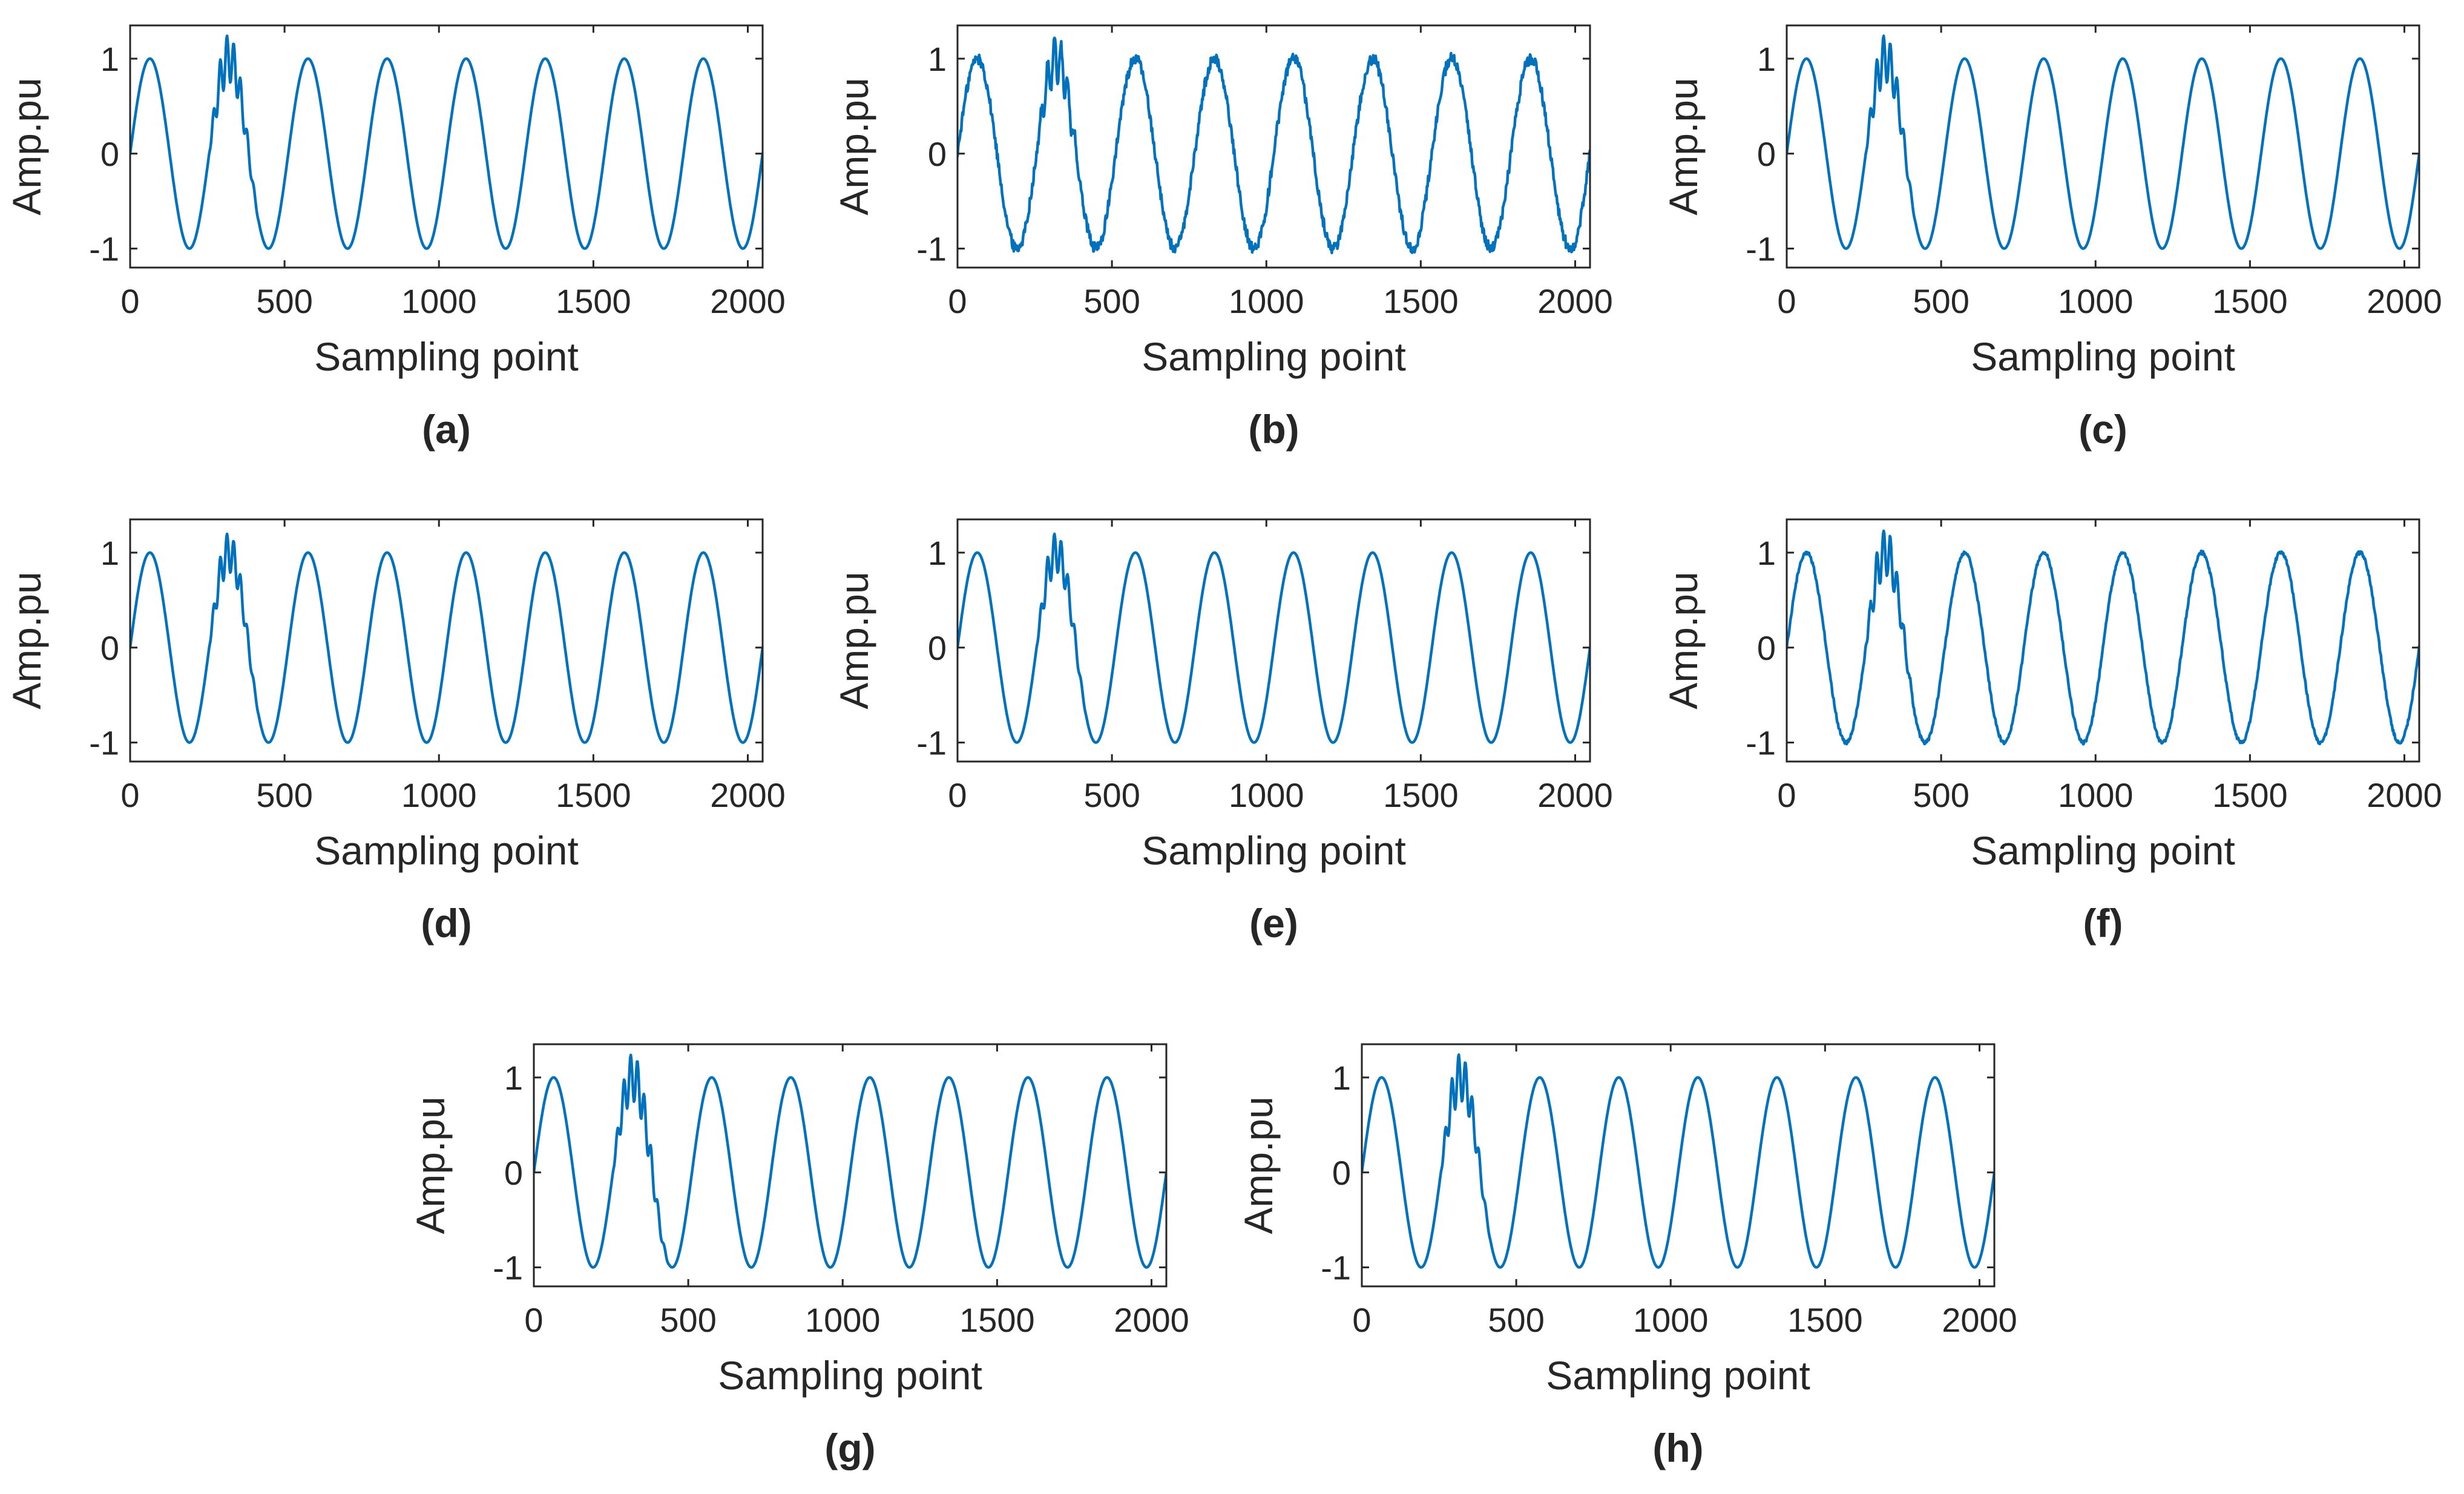 The image size is (2464, 1494). What do you see at coordinates (110, 648) in the screenshot?
I see `y-tick-label-d-1: 0` at bounding box center [110, 648].